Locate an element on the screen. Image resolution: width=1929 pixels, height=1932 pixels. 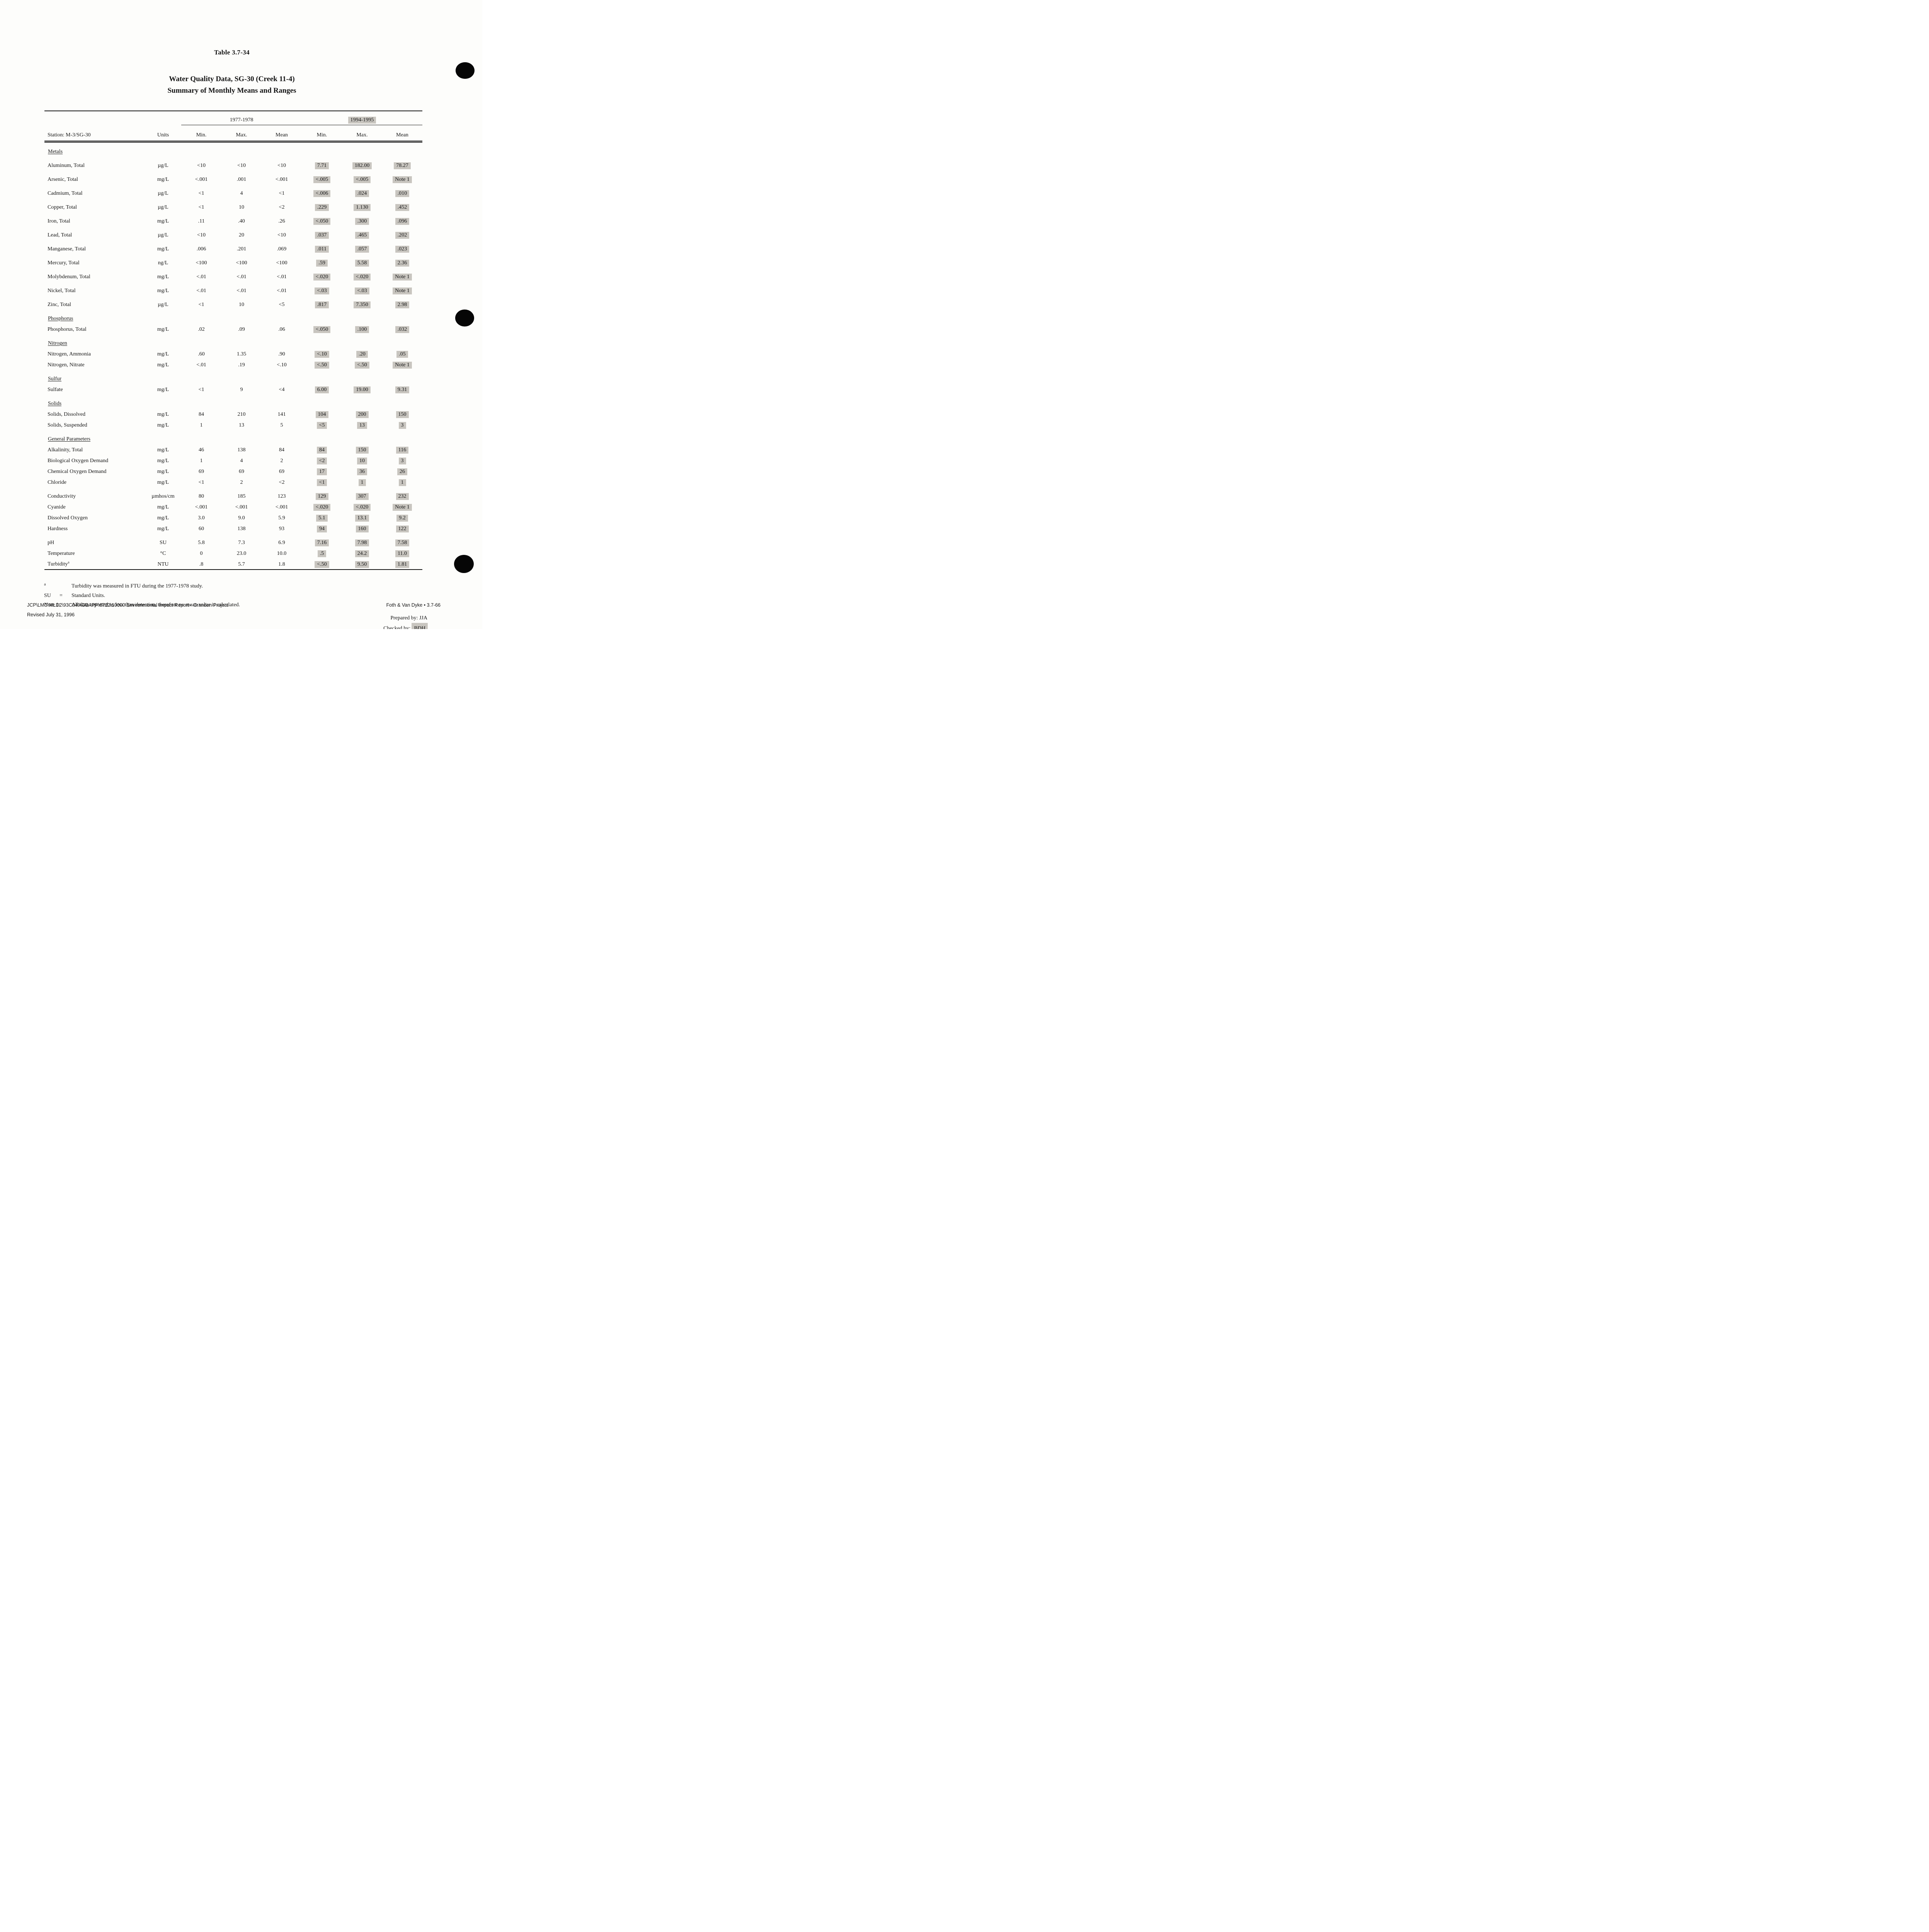
value-cell-1994: 182.00 is located at coordinates (362, 163).